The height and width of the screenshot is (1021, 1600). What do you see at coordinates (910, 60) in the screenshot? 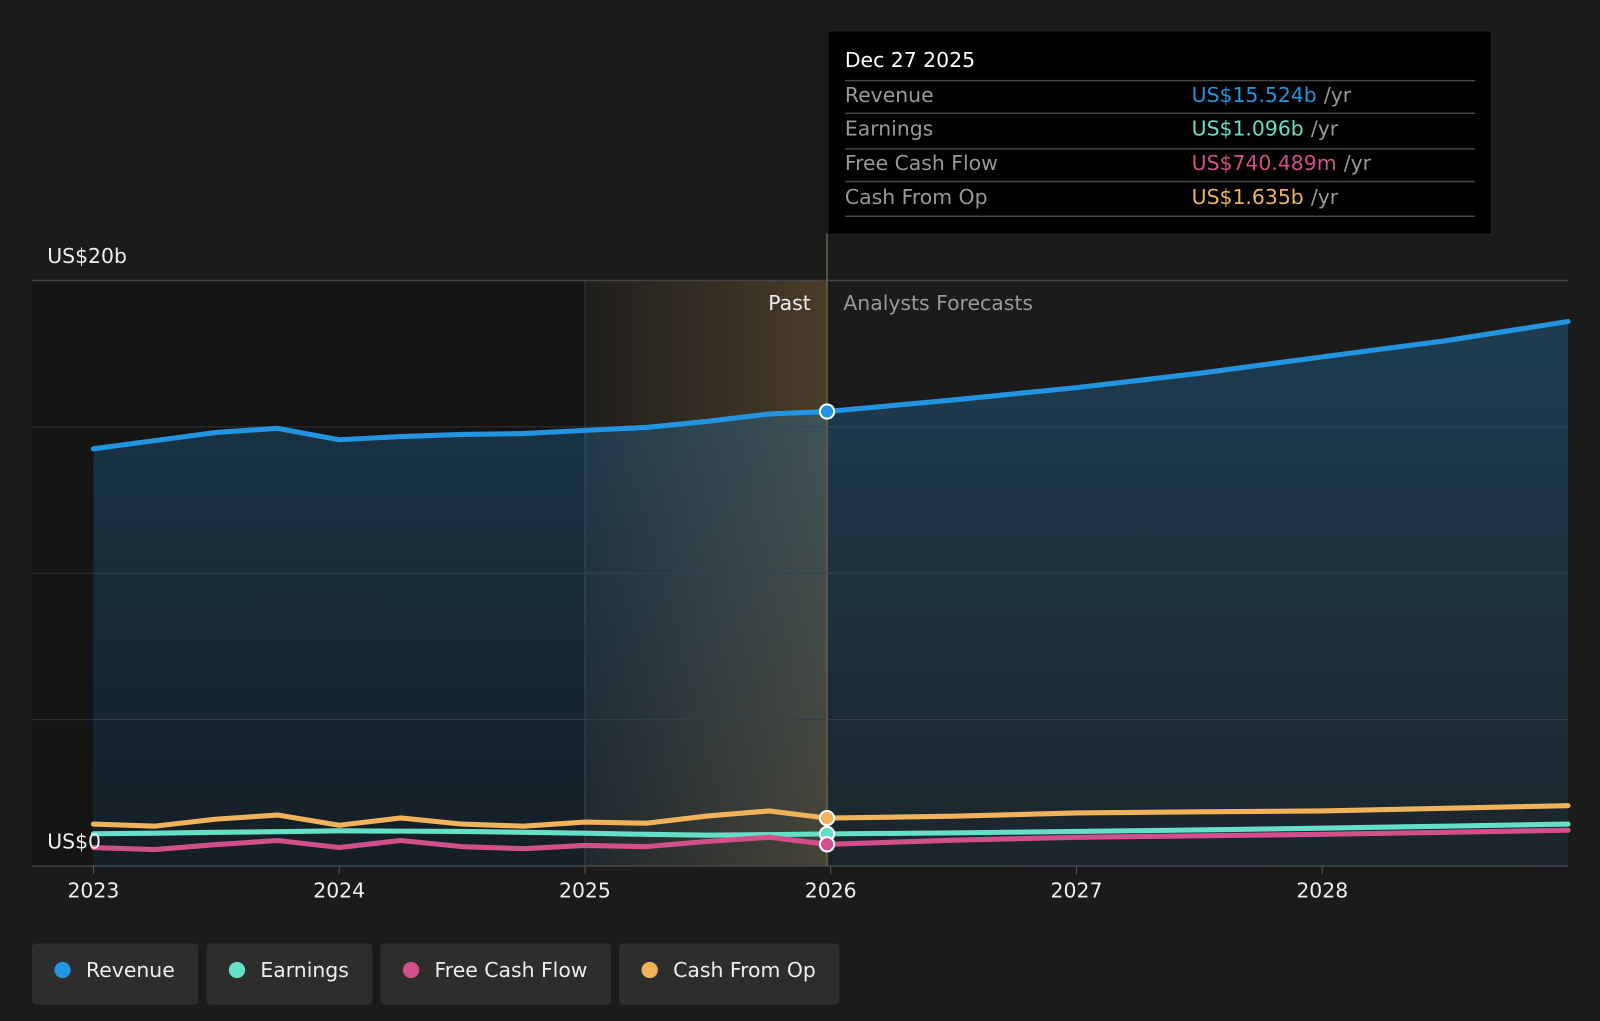
I see `tooltip-date: Dec 27 2025` at bounding box center [910, 60].